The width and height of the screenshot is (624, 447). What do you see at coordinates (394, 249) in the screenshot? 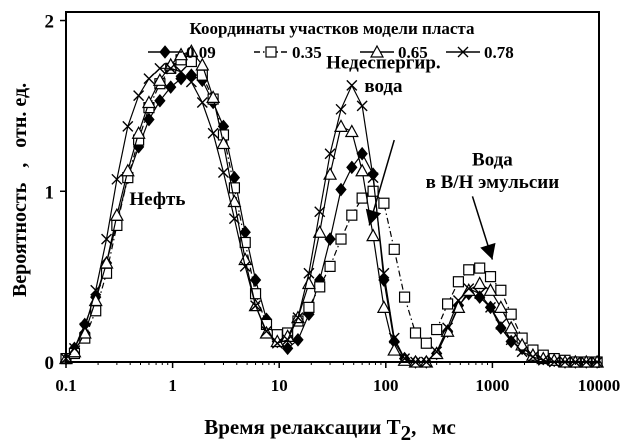
I see `data-point-0.35-31` at bounding box center [394, 249].